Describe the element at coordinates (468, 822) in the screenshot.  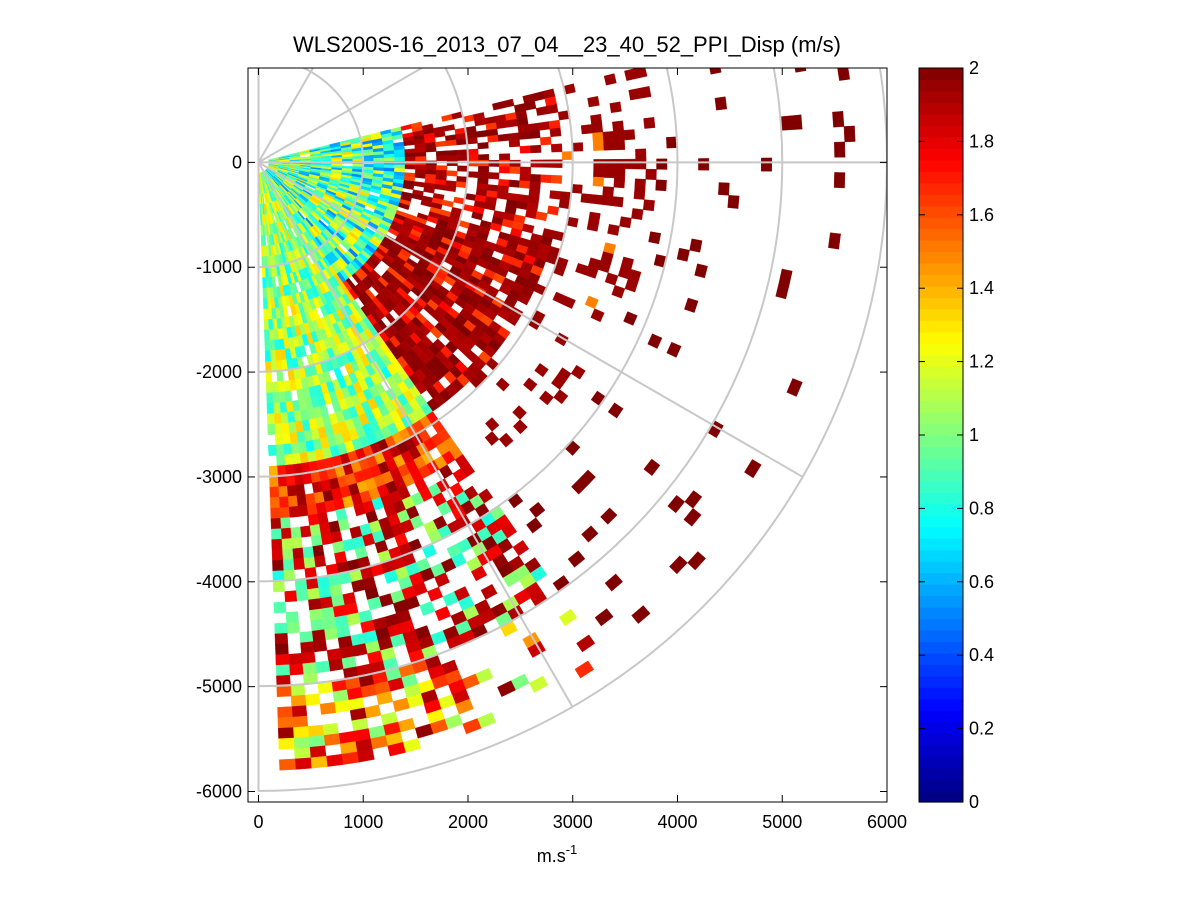
I see `x-tick-label: 2000` at that location.